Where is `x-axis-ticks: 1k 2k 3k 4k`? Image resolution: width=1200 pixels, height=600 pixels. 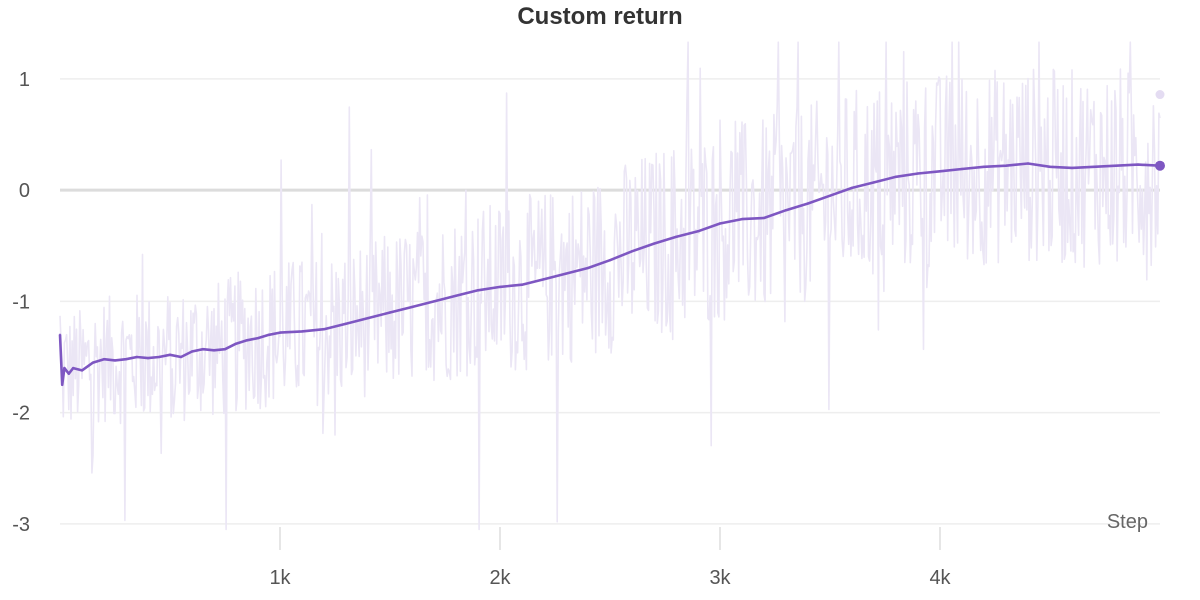 x-axis-ticks: 1k 2k 3k 4k is located at coordinates (610, 558).